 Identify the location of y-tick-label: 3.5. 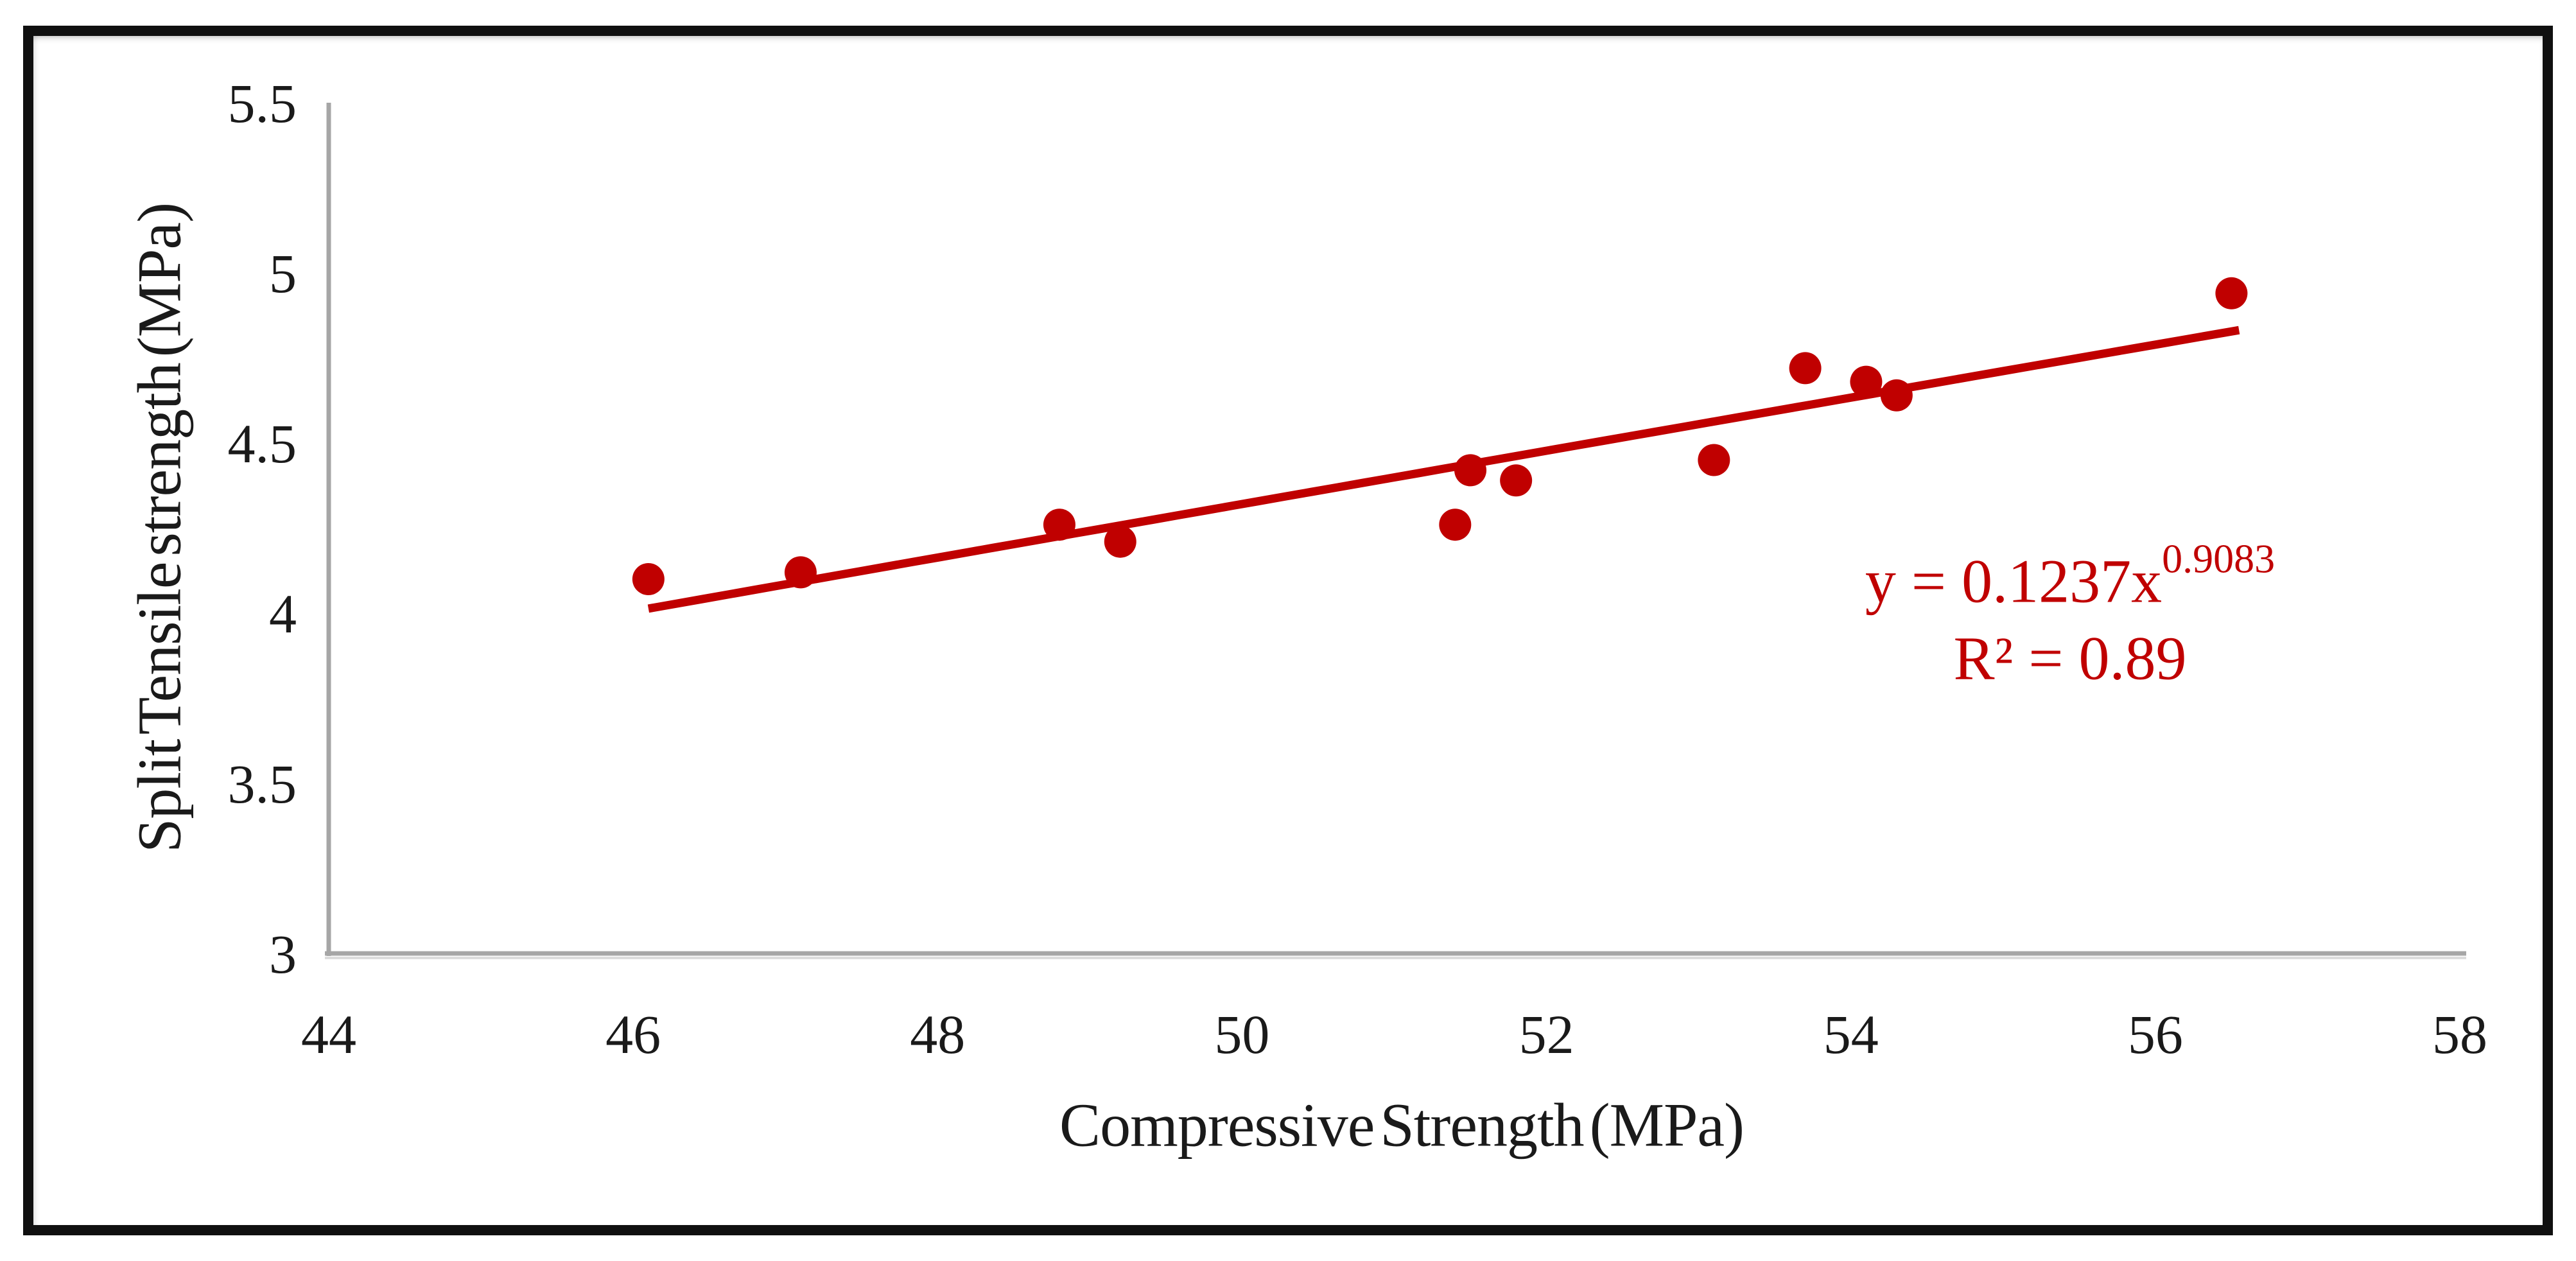
(262, 784).